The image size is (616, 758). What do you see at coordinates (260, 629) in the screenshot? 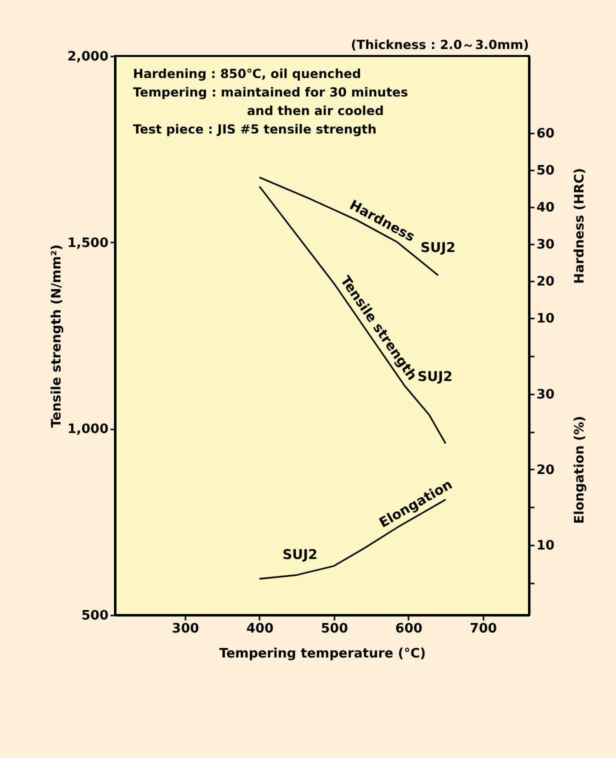
I see `x-tick-label: 400` at bounding box center [260, 629].